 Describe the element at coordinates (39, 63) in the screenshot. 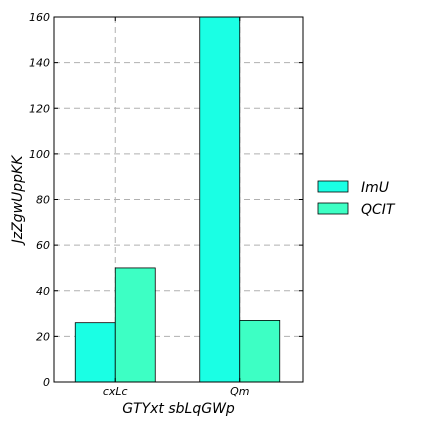

I see `y-tick-label: 140` at that location.